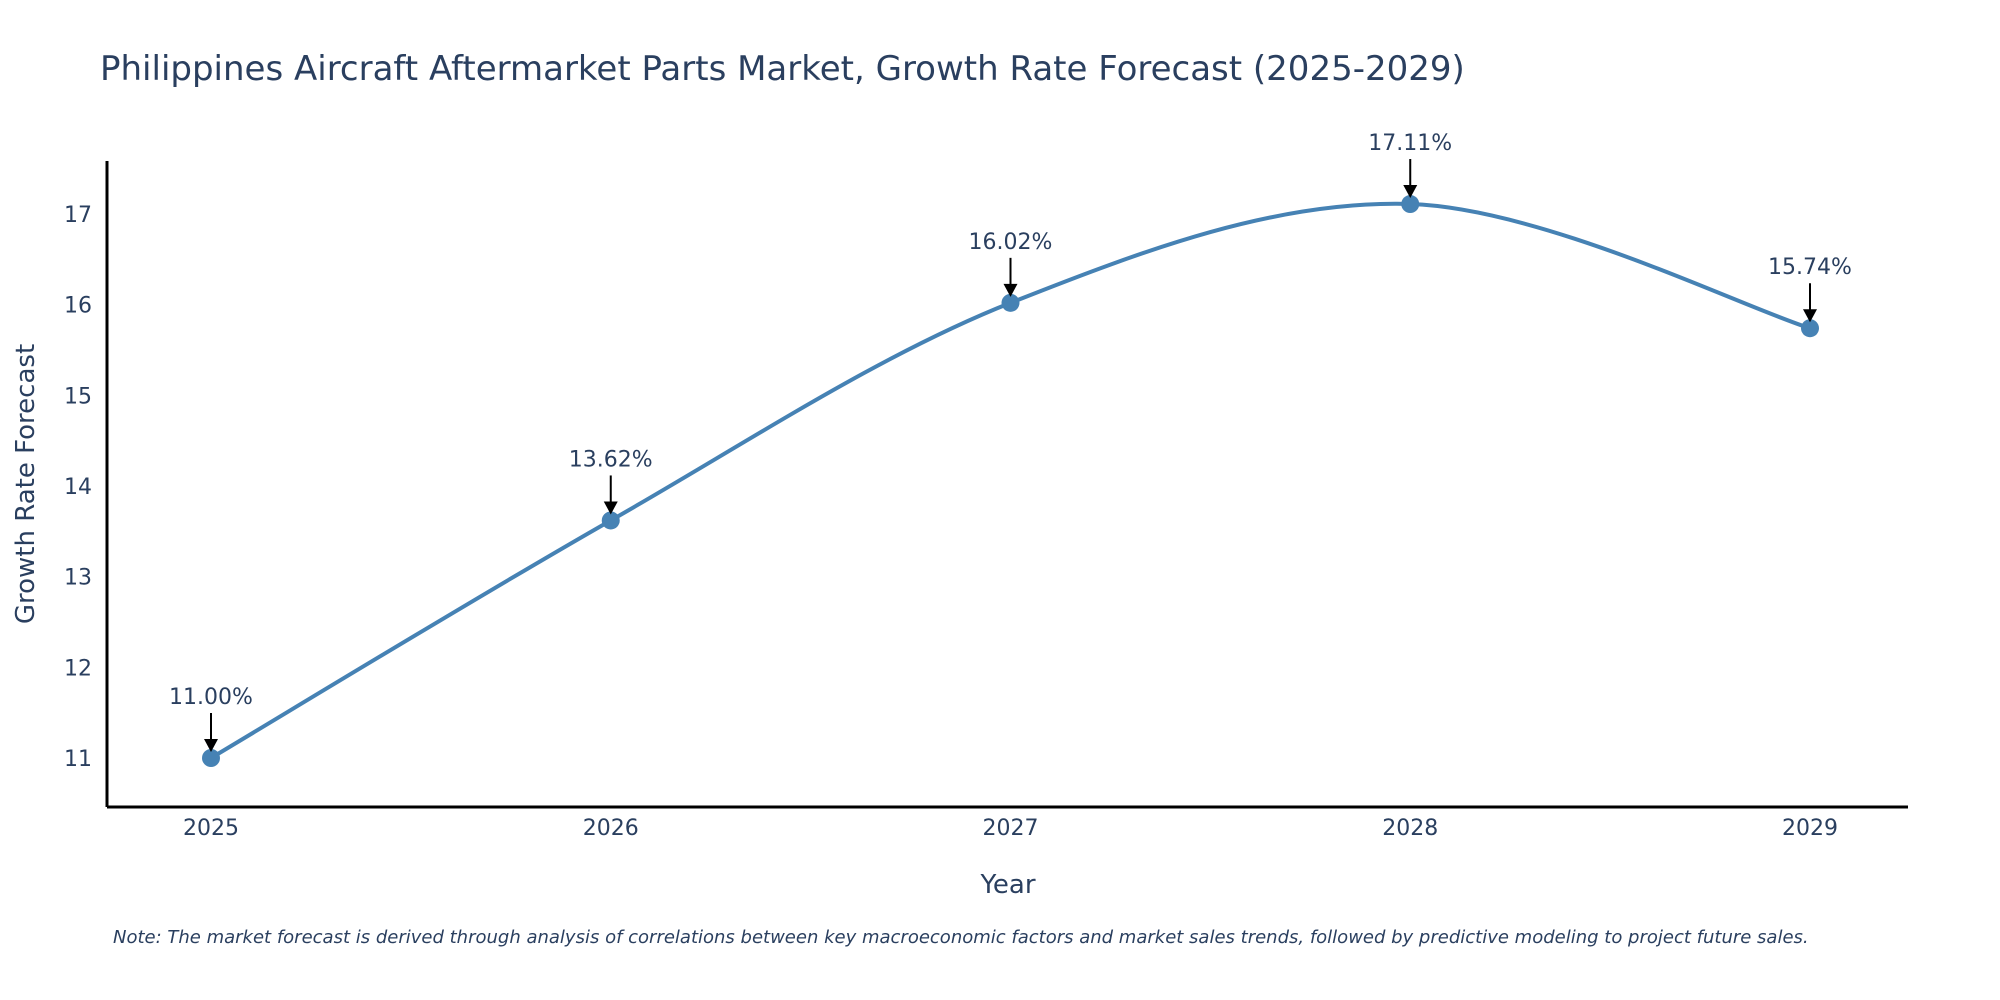 The height and width of the screenshot is (1000, 2000). I want to click on x-tick-label: 2025, so click(211, 828).